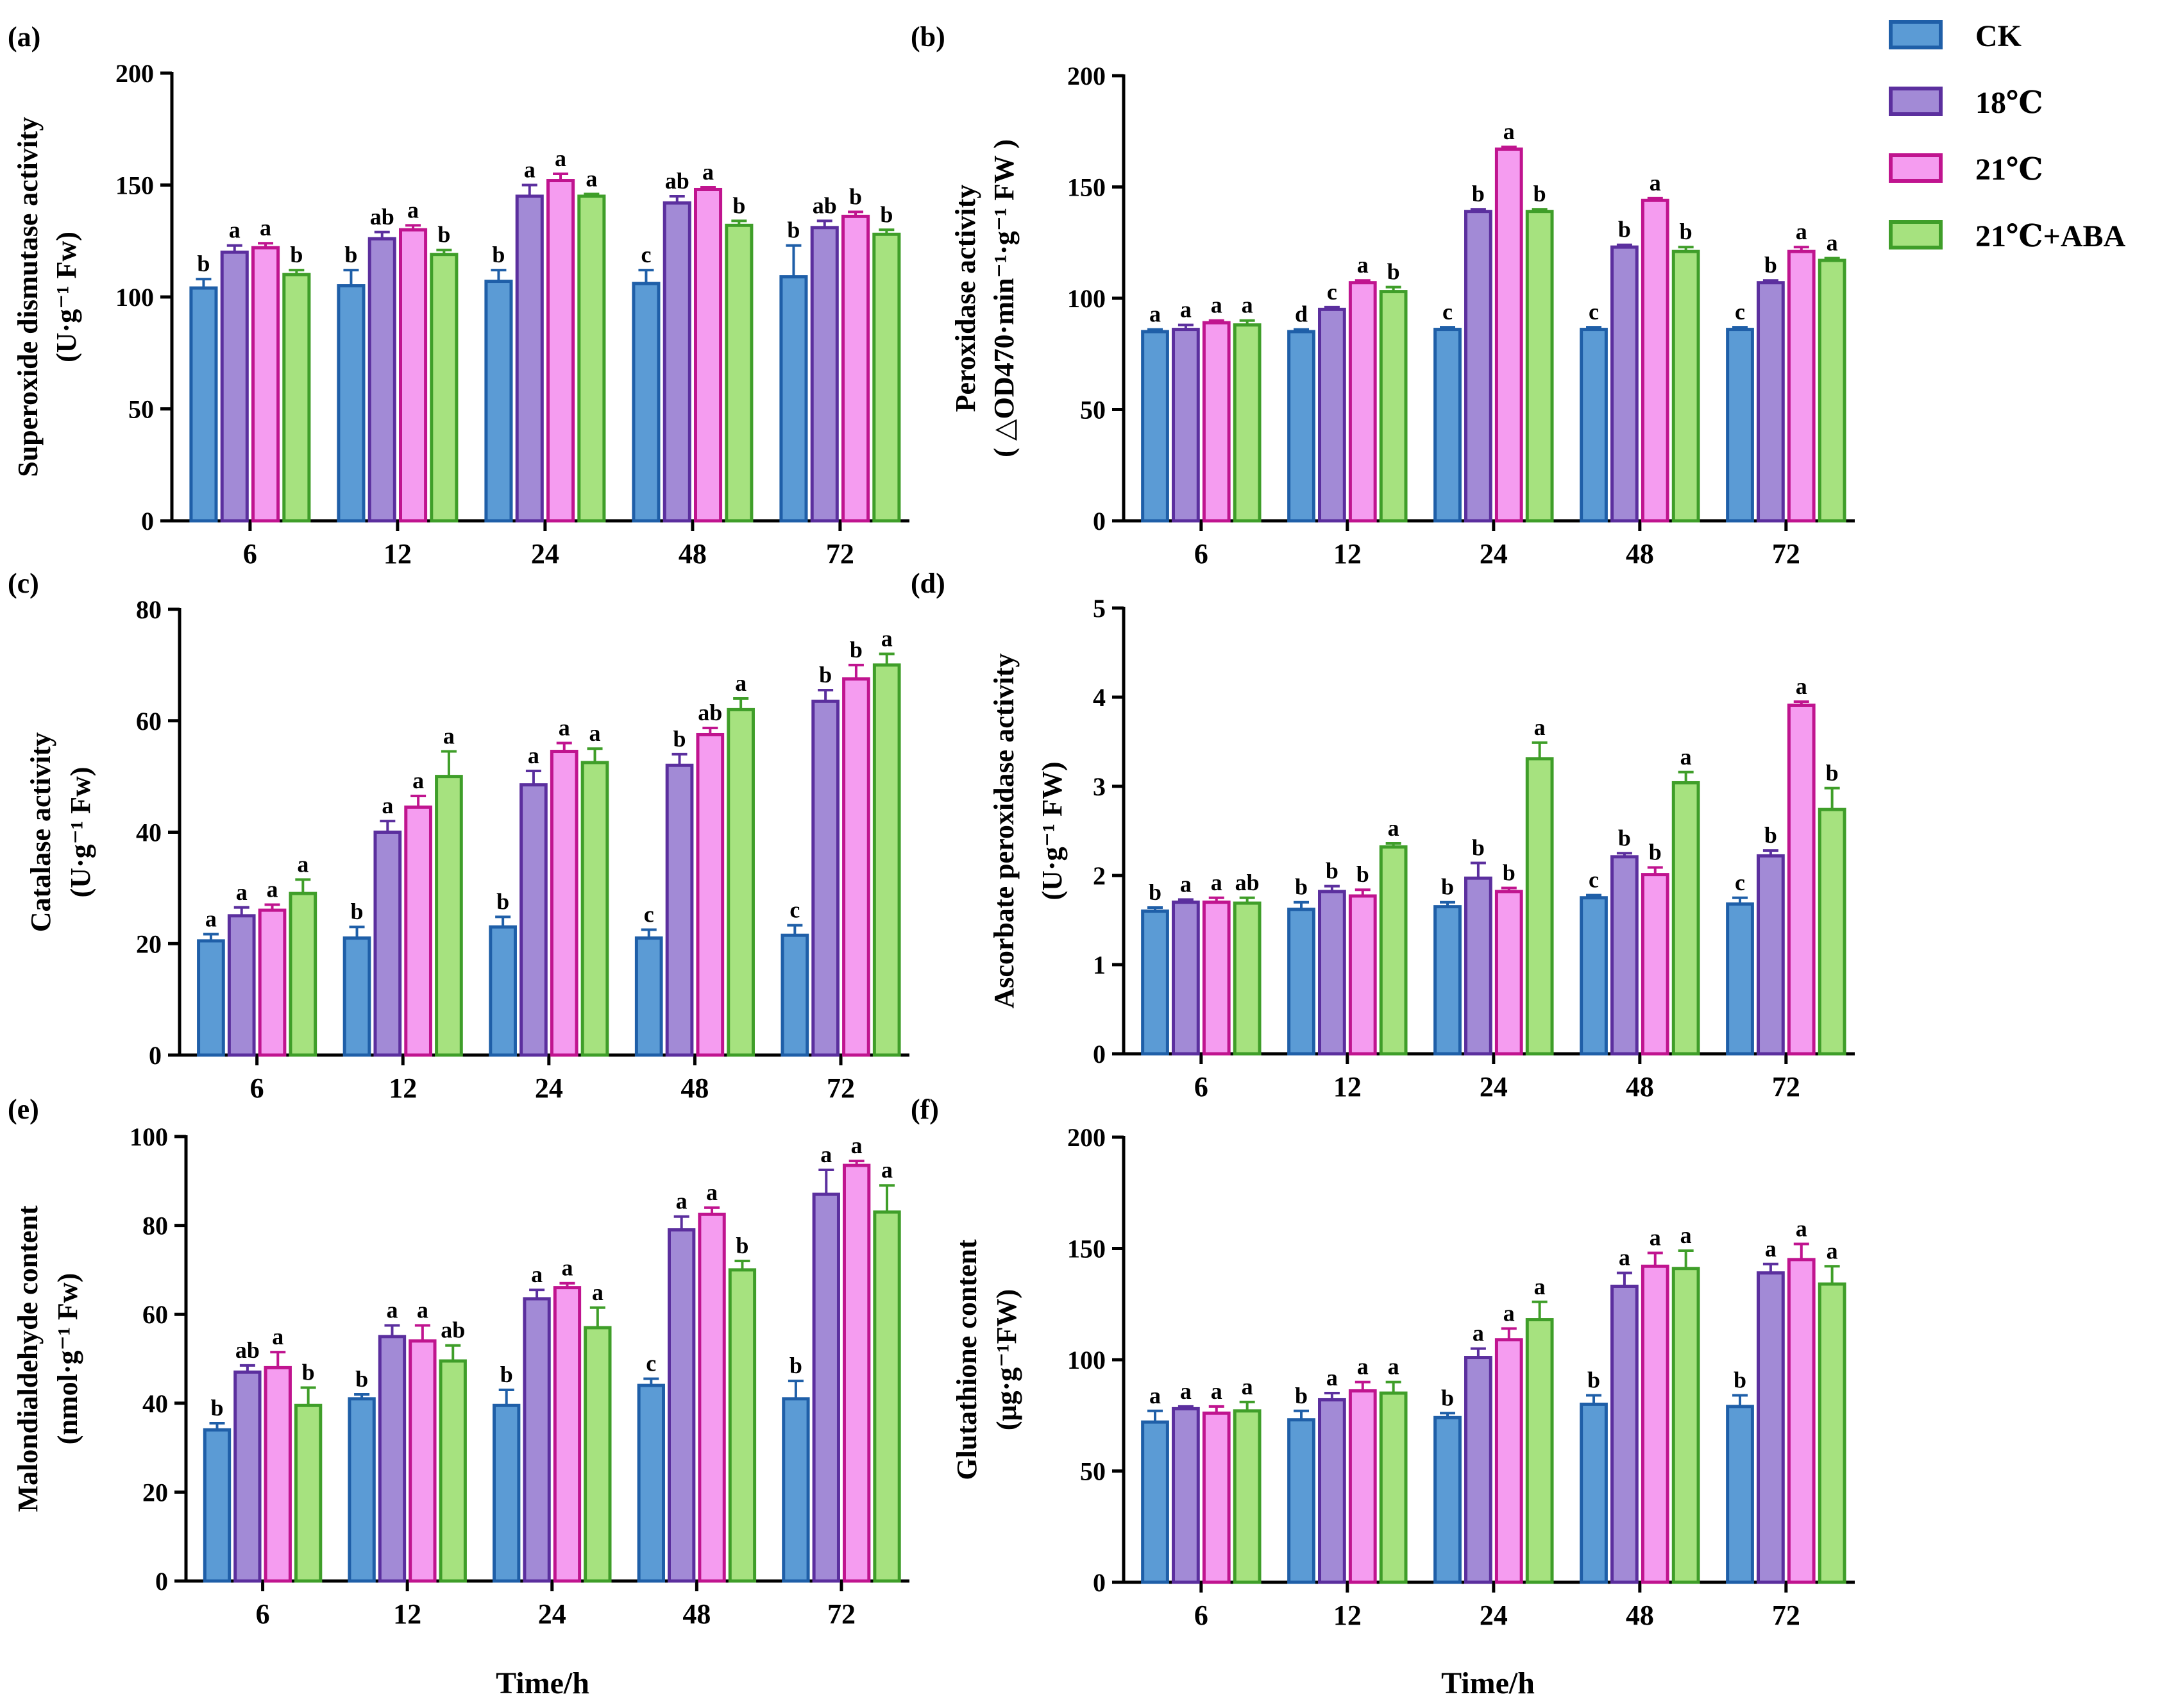  What do you see at coordinates (24, 37) in the screenshot?
I see `panel-label: (a)` at bounding box center [24, 37].